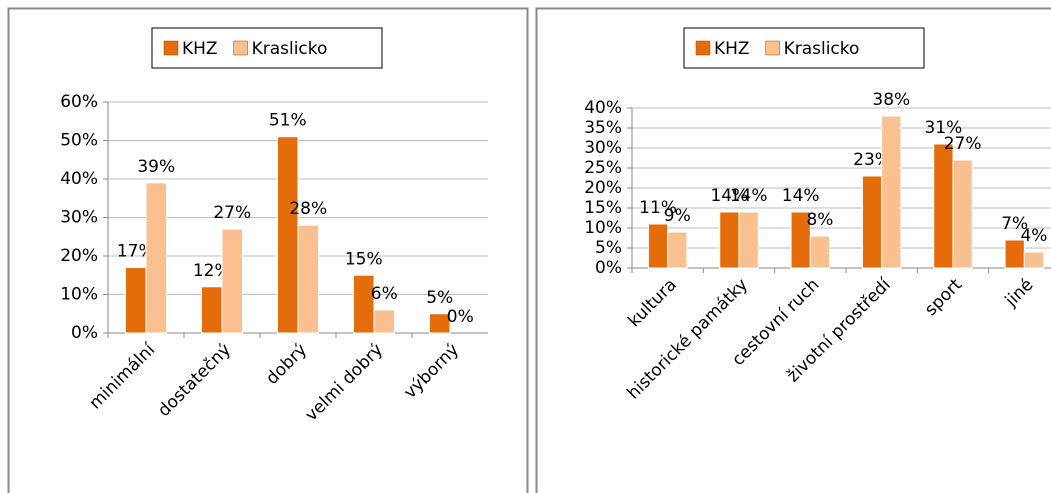 The image size is (1051, 493). What do you see at coordinates (123, 376) in the screenshot?
I see `x-tick-label: minimální` at bounding box center [123, 376].